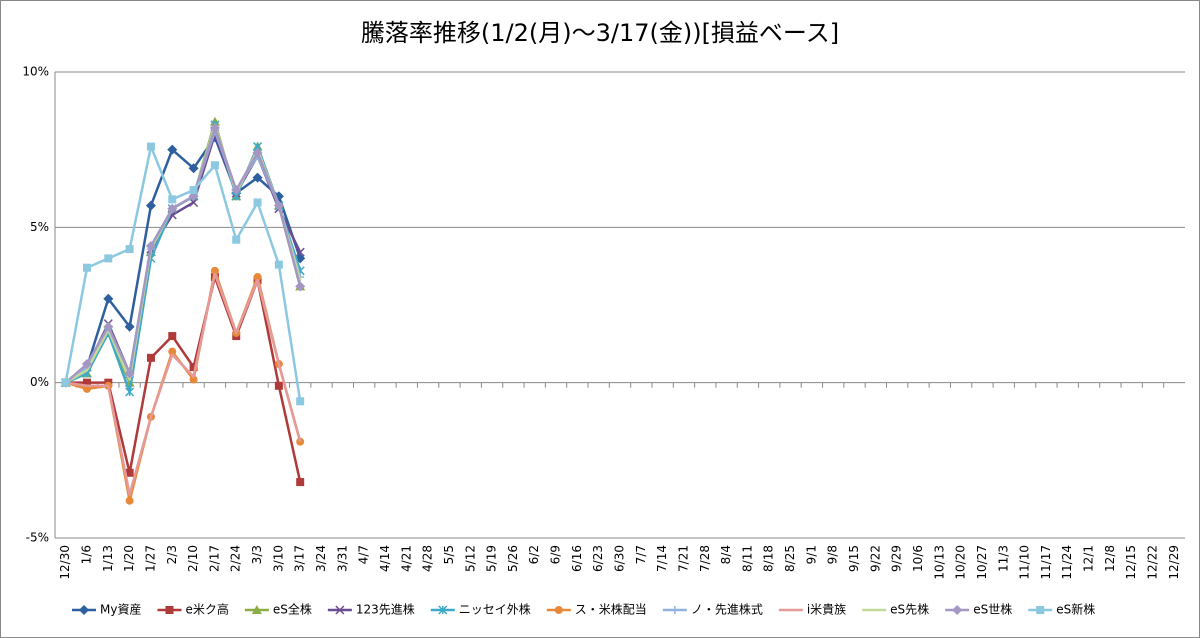  Describe the element at coordinates (875, 558) in the screenshot. I see `x-tick-label: 9/22` at that location.